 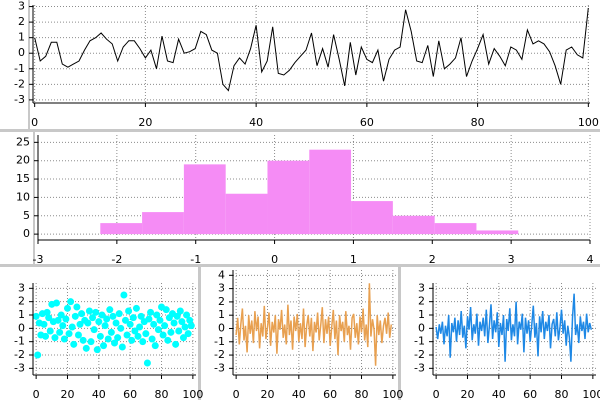 What do you see at coordinates (23, 160) in the screenshot?
I see `y-tick-label: 20` at bounding box center [23, 160].